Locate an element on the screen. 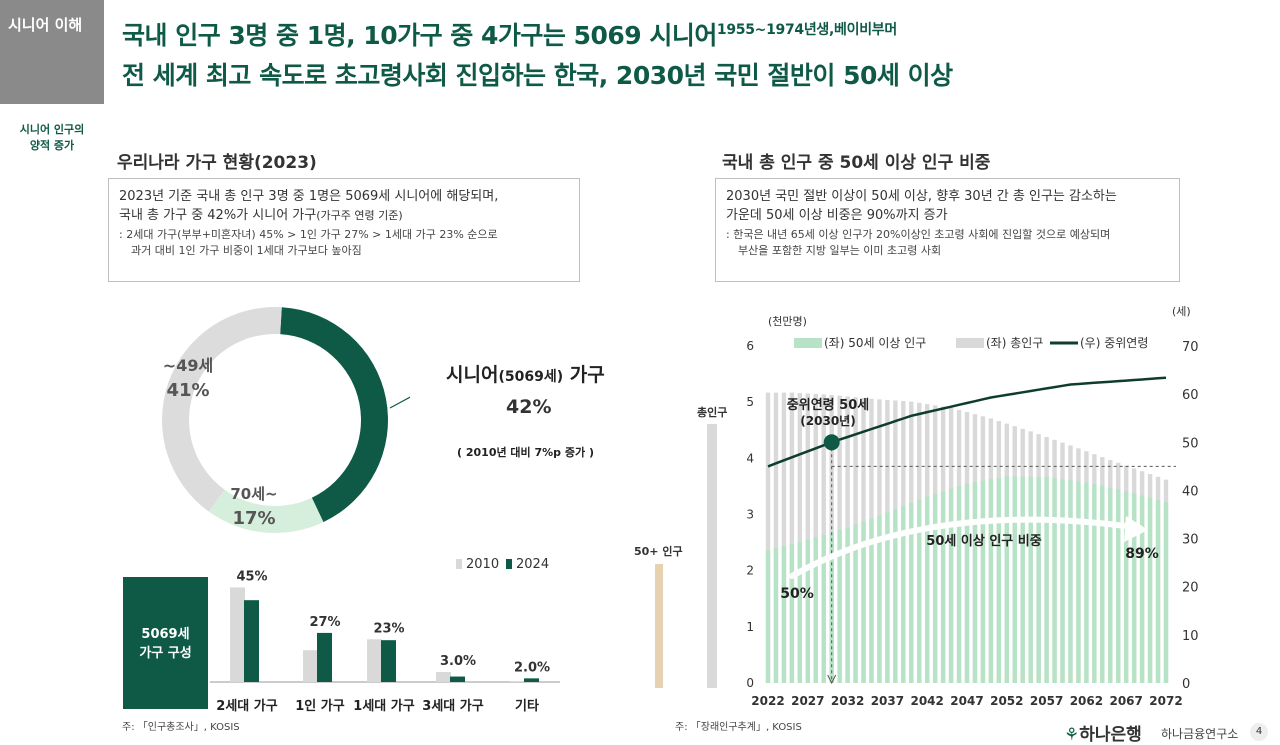 The height and width of the screenshot is (745, 1280). x-tick-2072: 2072 is located at coordinates (1165, 701).